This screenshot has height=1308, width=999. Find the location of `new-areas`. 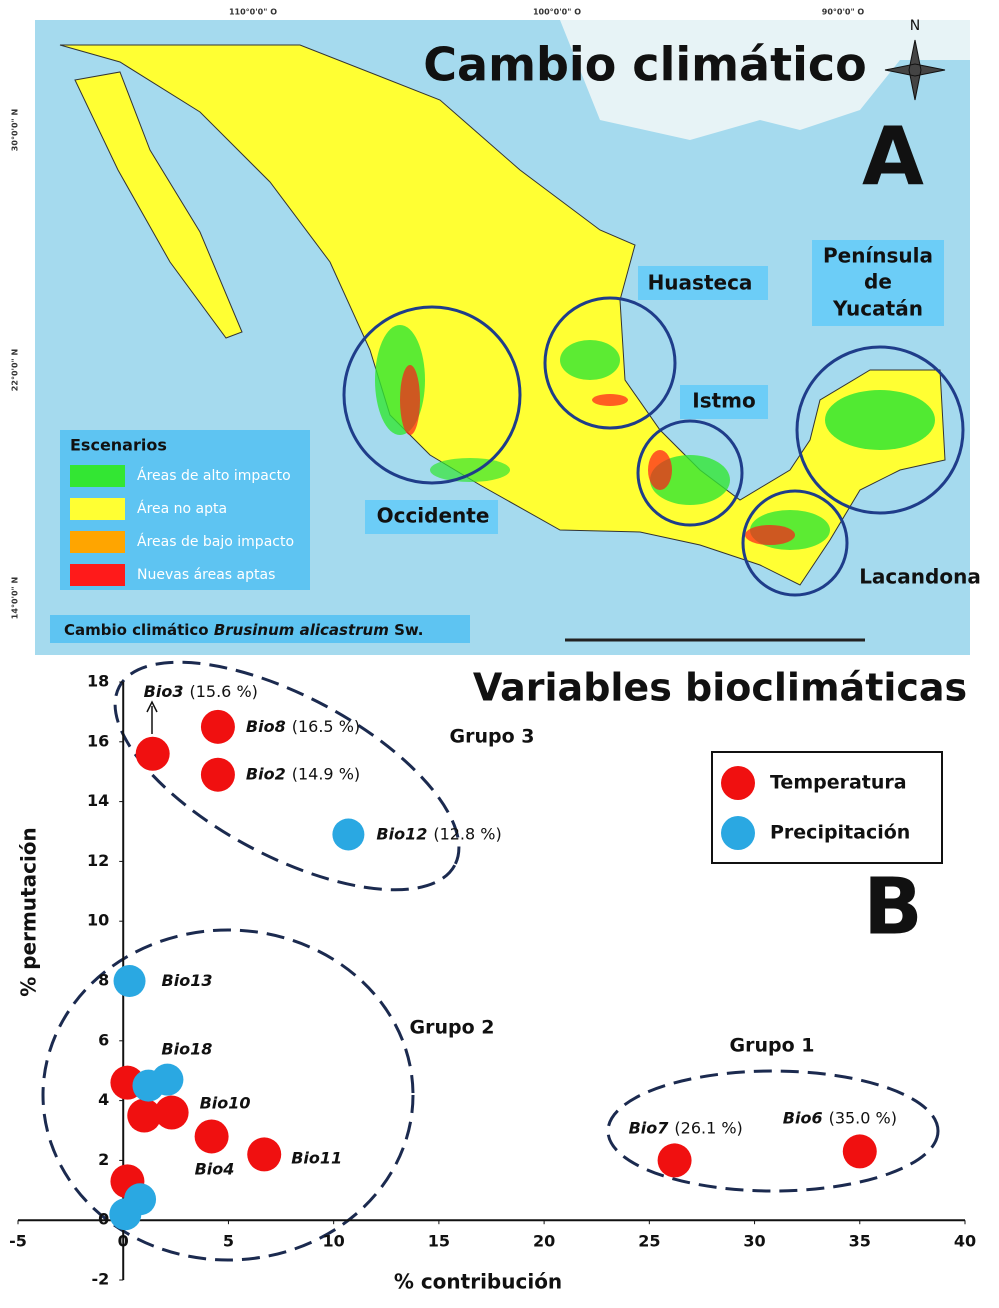

new-areas is located at coordinates (597, 455).